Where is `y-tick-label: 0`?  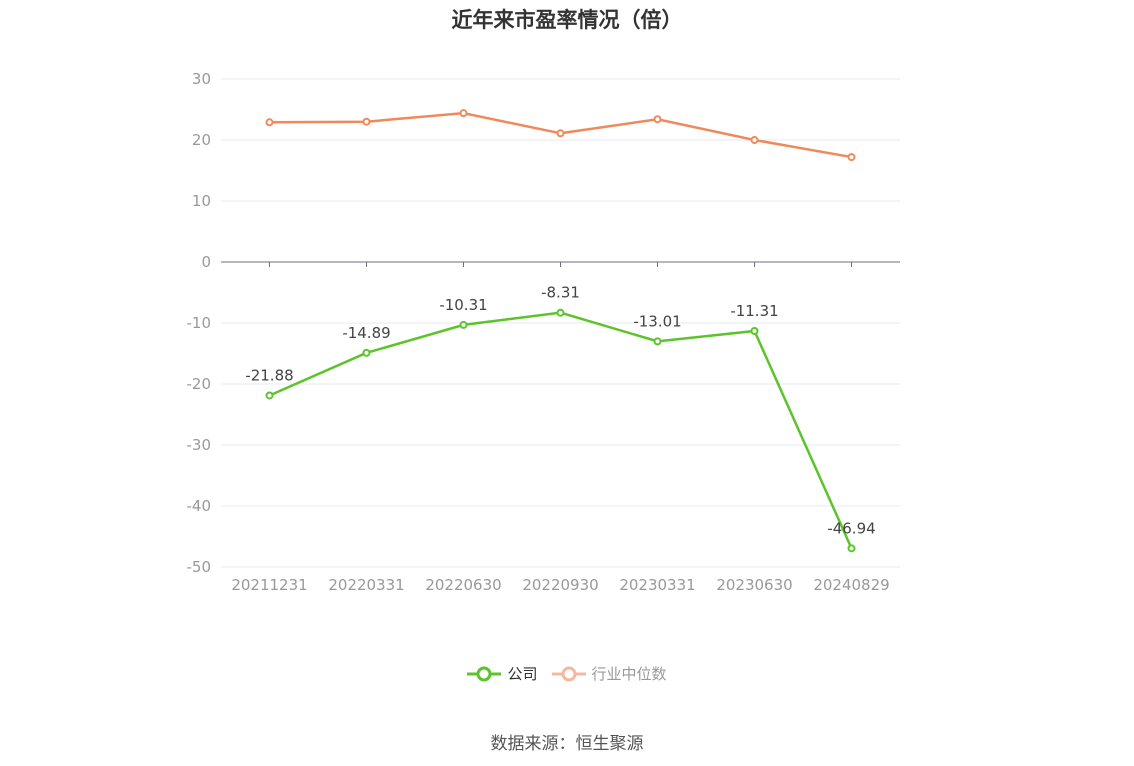
y-tick-label: 0 is located at coordinates (206, 262).